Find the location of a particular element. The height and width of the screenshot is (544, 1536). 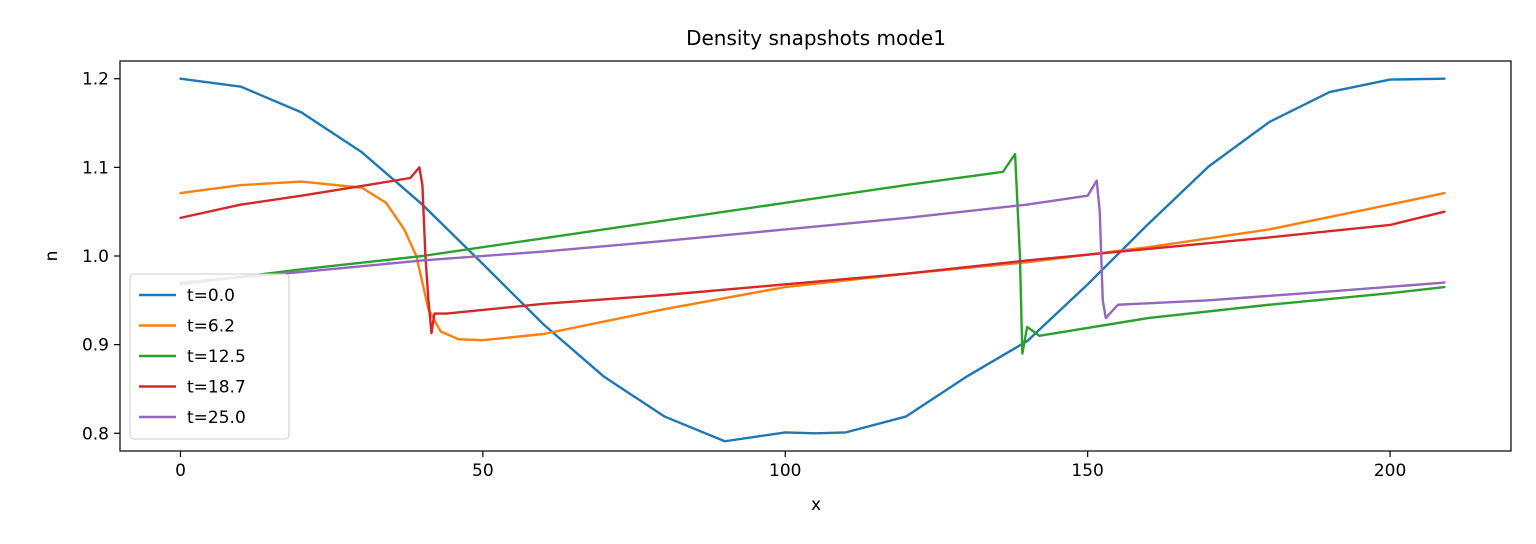

x-tick-label: 150 is located at coordinates (1087, 471).